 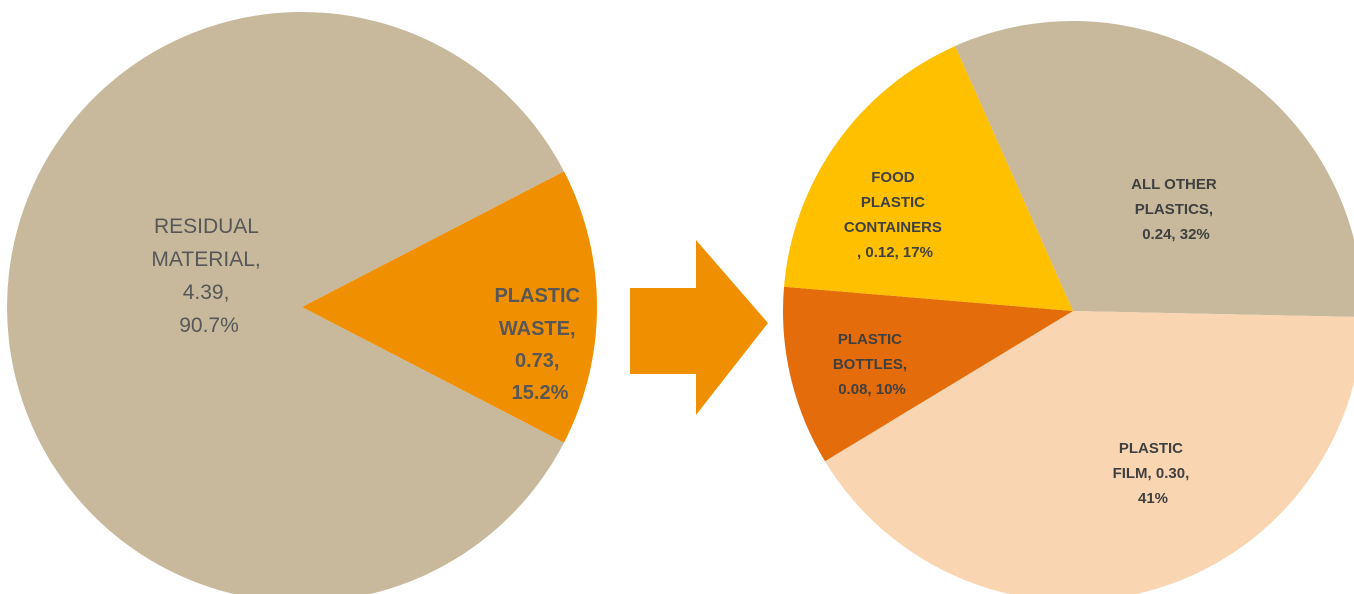 What do you see at coordinates (208, 276) in the screenshot?
I see `data-label-residual-material: RESIDUAL MATERIAL, 4.39, 90.7%` at bounding box center [208, 276].